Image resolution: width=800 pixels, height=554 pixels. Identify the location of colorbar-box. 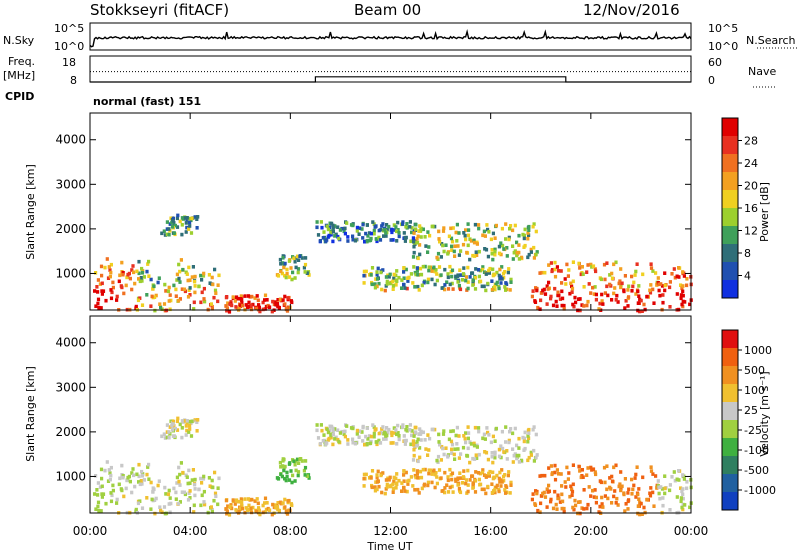
(730, 199).